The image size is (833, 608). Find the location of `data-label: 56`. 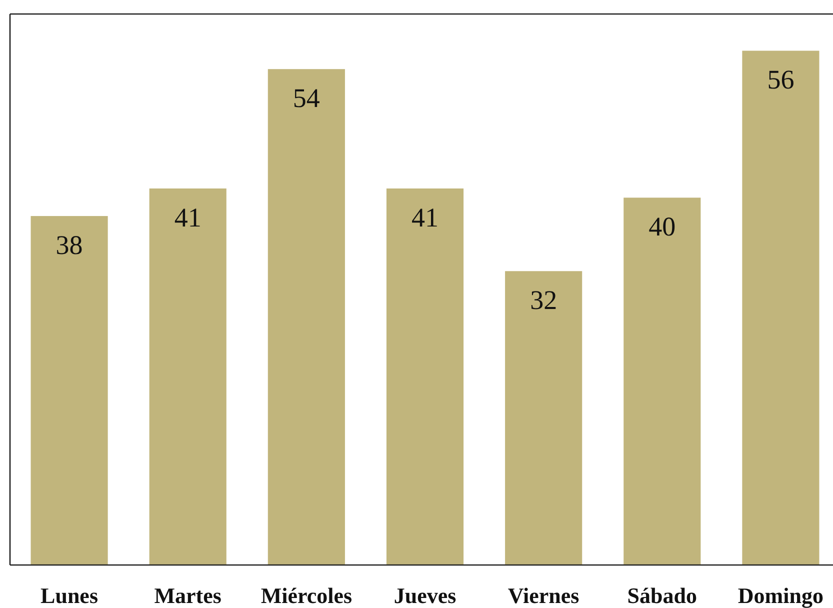

data-label: 56 is located at coordinates (780, 79).